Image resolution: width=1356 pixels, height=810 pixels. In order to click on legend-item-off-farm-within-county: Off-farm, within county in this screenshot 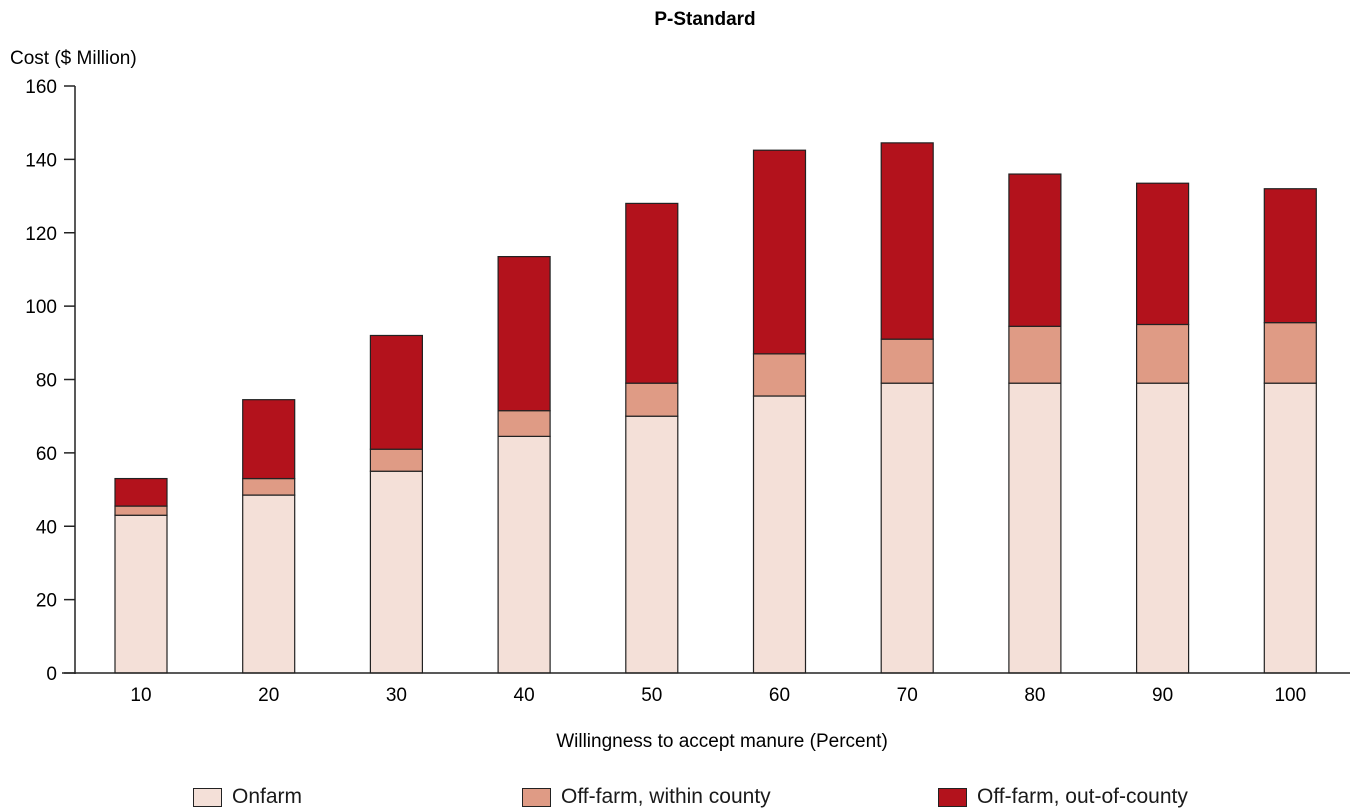, I will do `click(646, 797)`.